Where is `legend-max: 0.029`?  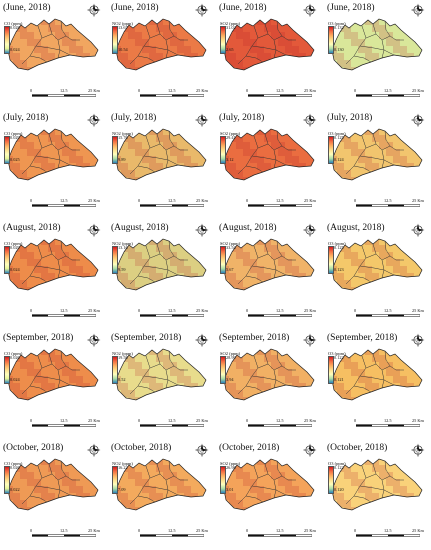 legend-max: 0.029 is located at coordinates (15, 247).